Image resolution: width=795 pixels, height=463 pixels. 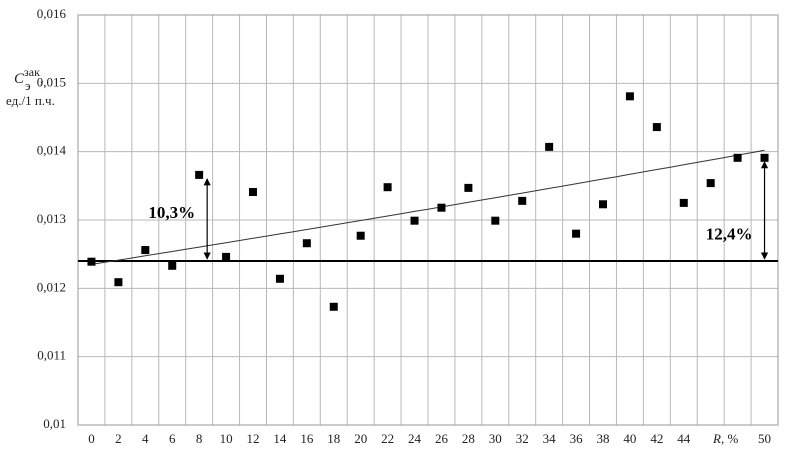 I want to click on annotation-label: 10,3%, so click(x=171, y=212).